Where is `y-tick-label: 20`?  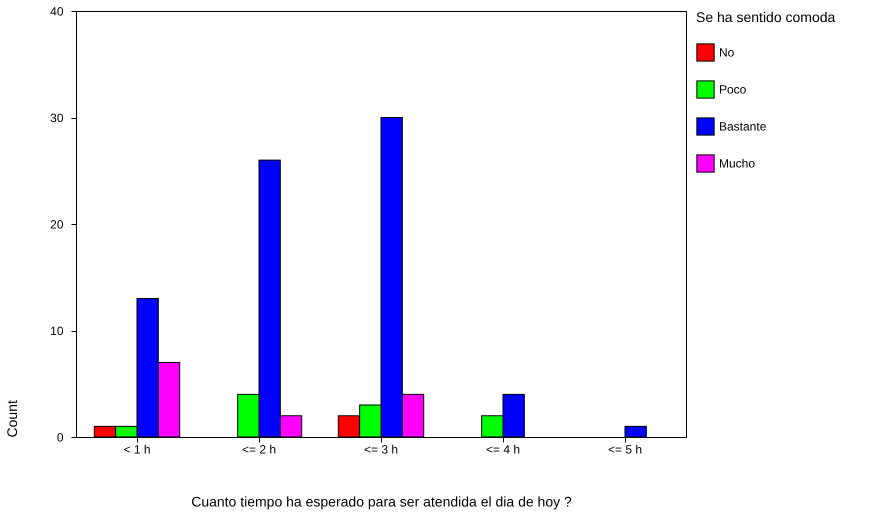
y-tick-label: 20 is located at coordinates (57, 225).